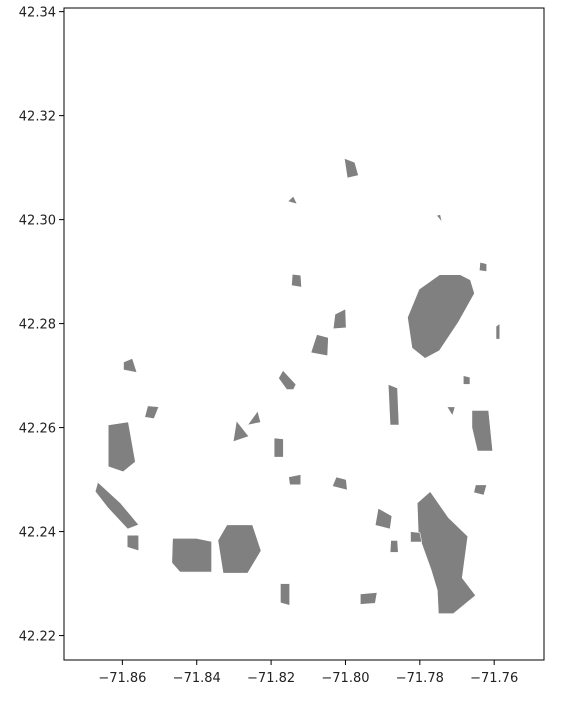  Describe the element at coordinates (197, 678) in the screenshot. I see `x-tick-label: −71.84` at that location.